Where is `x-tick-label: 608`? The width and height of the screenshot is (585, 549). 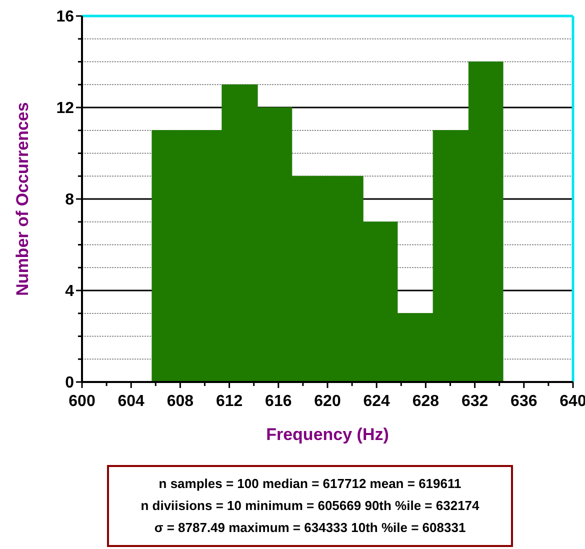
x-tick-label: 608 is located at coordinates (180, 401).